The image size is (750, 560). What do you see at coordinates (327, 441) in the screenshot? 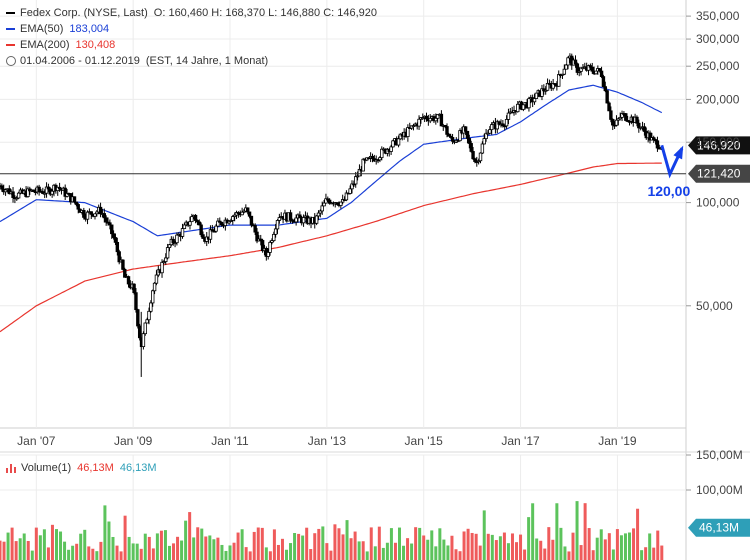
I see `x-tick-label: Jan '13` at bounding box center [327, 441].